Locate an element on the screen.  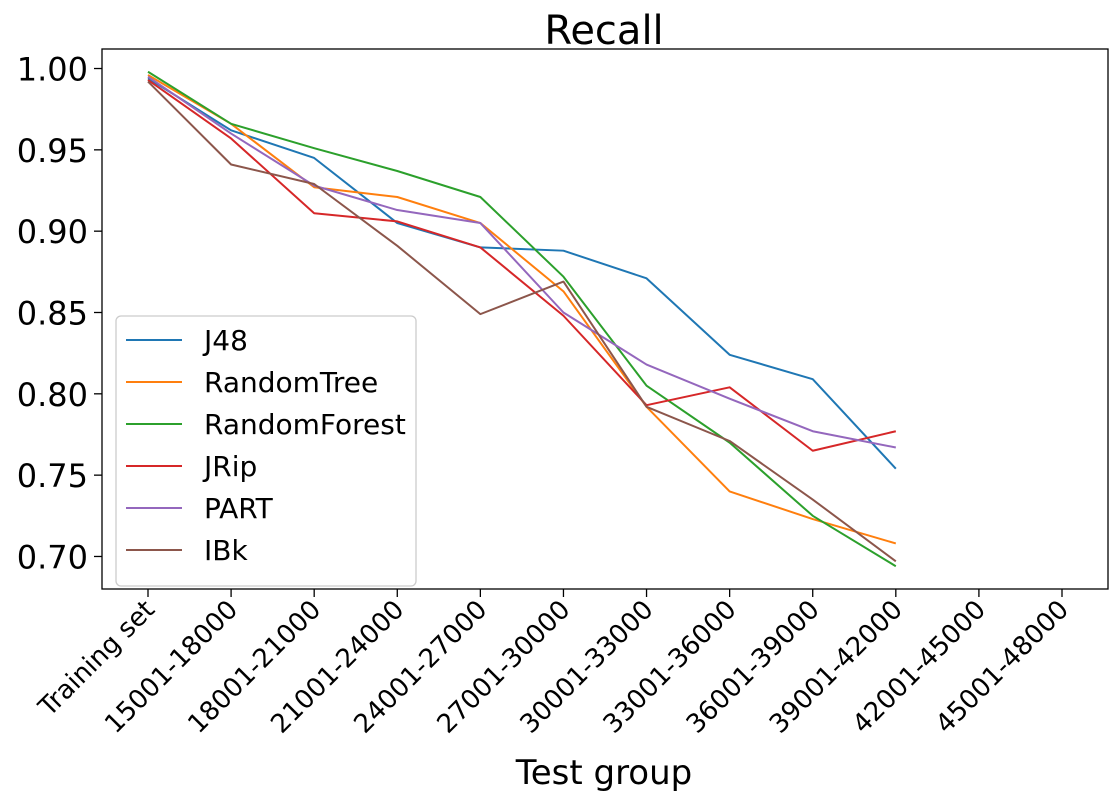
y-tick-label: 1.00 is located at coordinates (52, 70).